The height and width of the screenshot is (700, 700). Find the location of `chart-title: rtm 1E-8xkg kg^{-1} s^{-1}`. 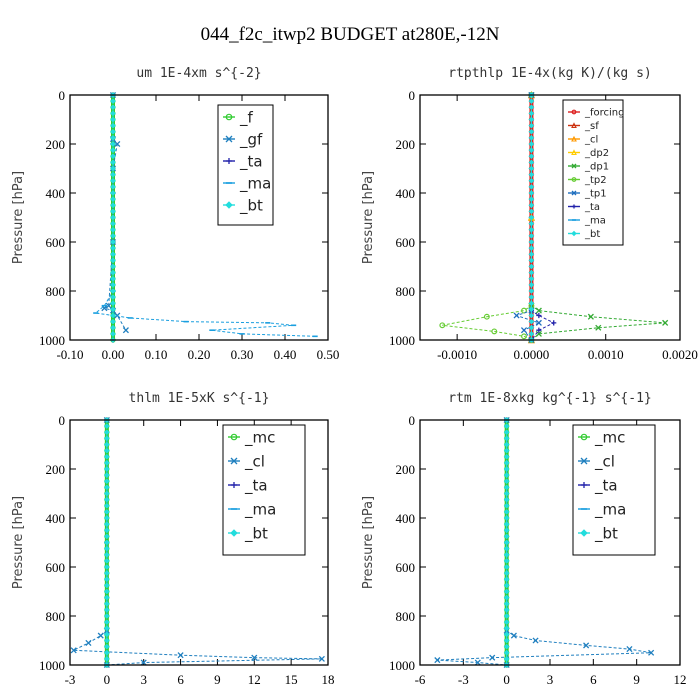

chart-title: rtm 1E-8xkg kg^{-1} s^{-1} is located at coordinates (550, 398).